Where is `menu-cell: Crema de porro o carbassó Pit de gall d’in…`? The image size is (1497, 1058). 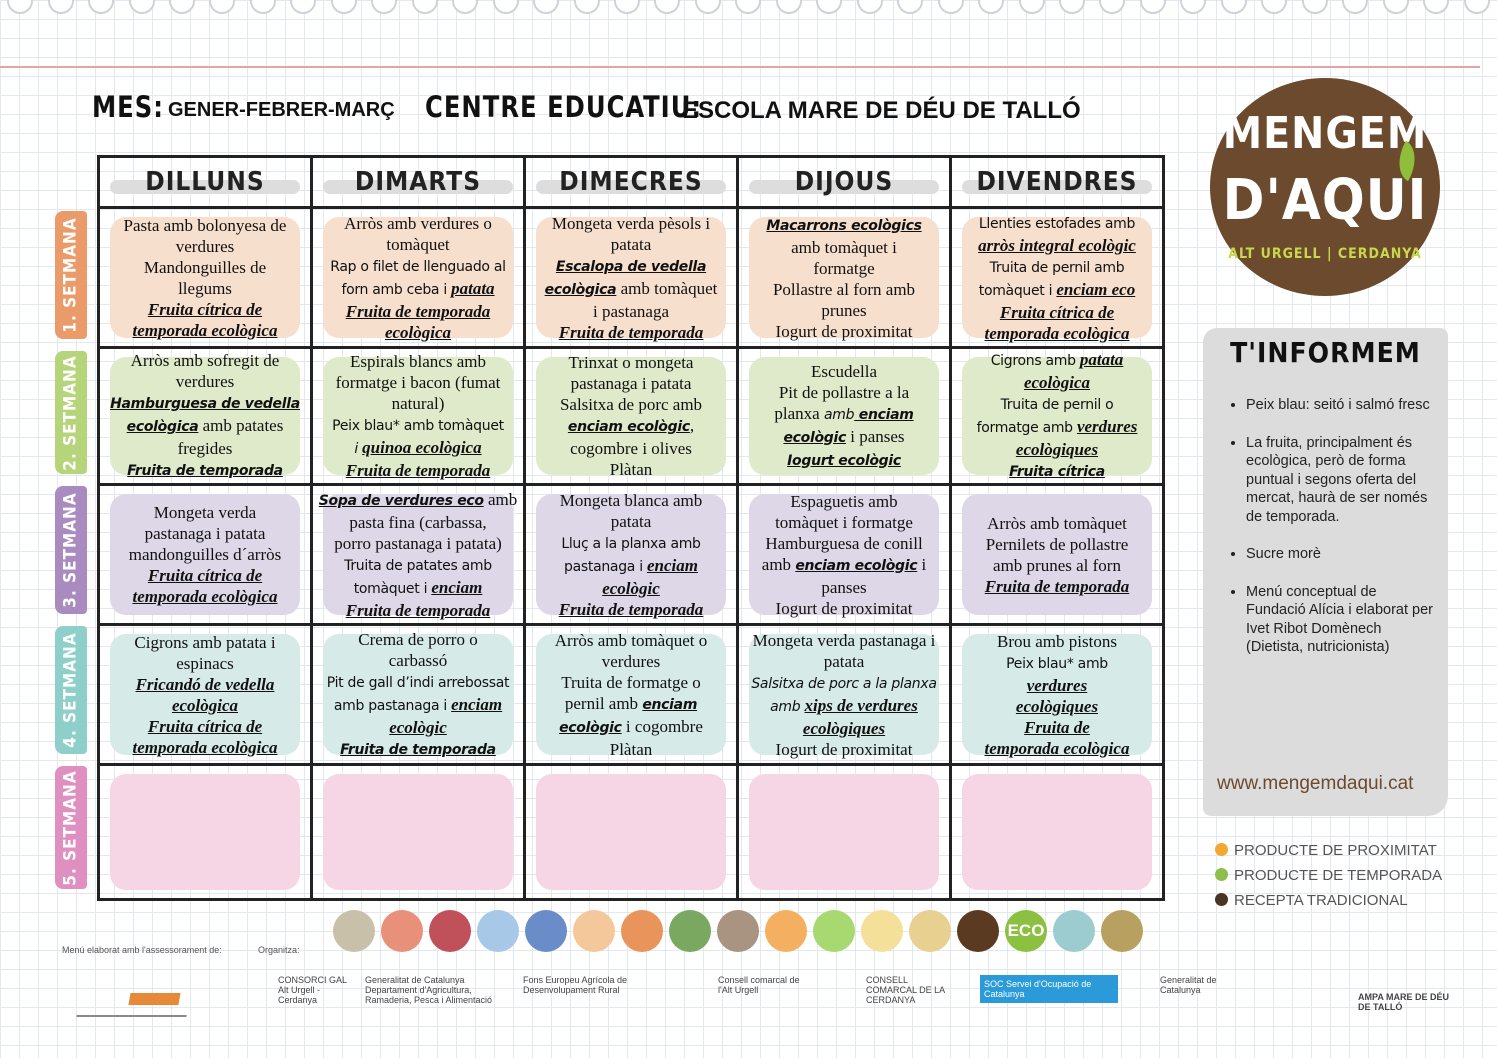 menu-cell: Crema de porro o carbassó Pit de gall d’in… is located at coordinates (418, 694).